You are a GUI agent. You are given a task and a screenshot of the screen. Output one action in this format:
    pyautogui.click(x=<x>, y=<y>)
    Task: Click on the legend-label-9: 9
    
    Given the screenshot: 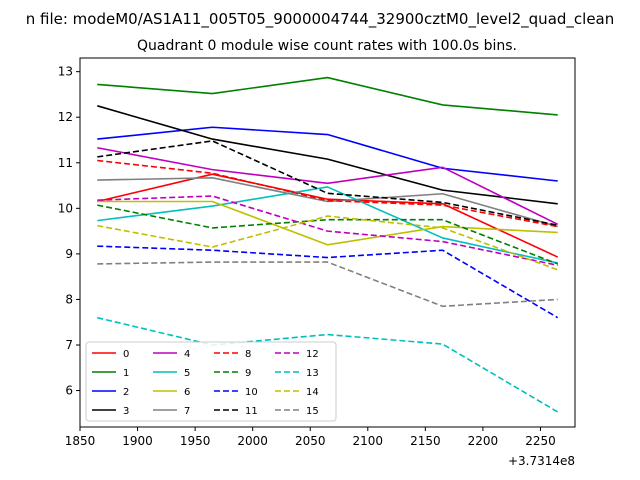 What is the action you would take?
    pyautogui.click(x=248, y=373)
    